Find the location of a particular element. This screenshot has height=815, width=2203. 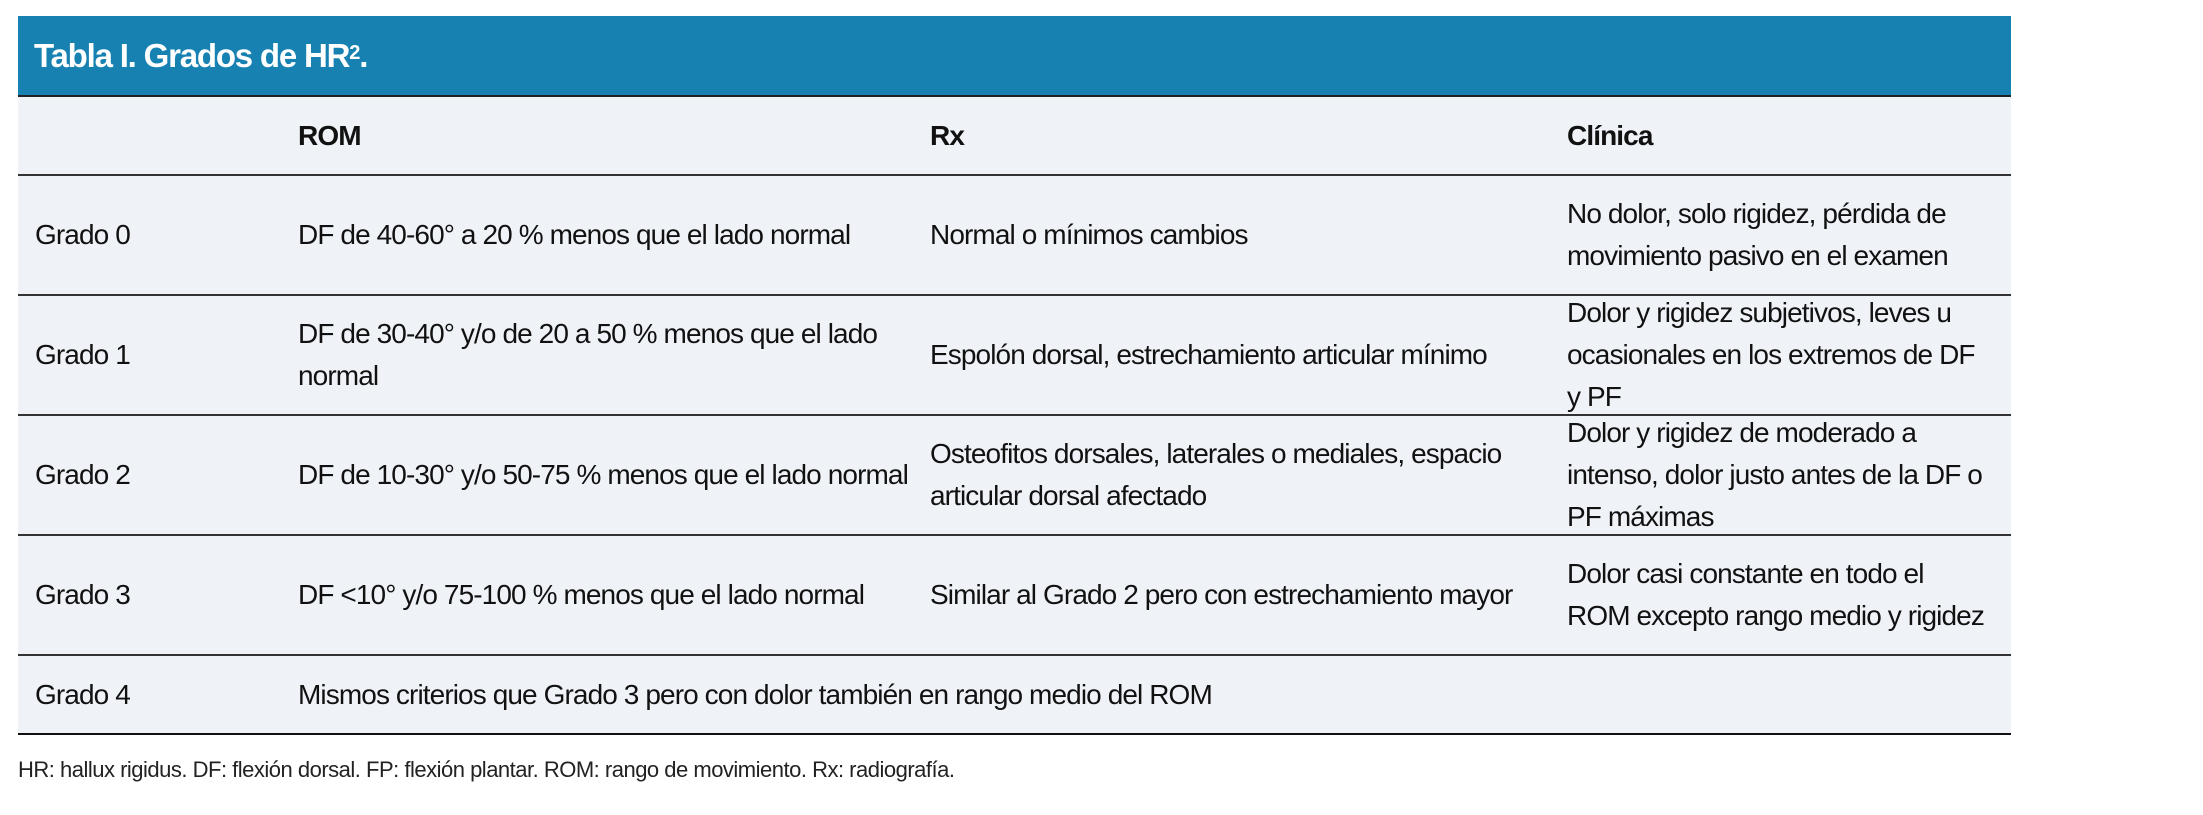

grade-cell: Grado 1 is located at coordinates (83, 354).